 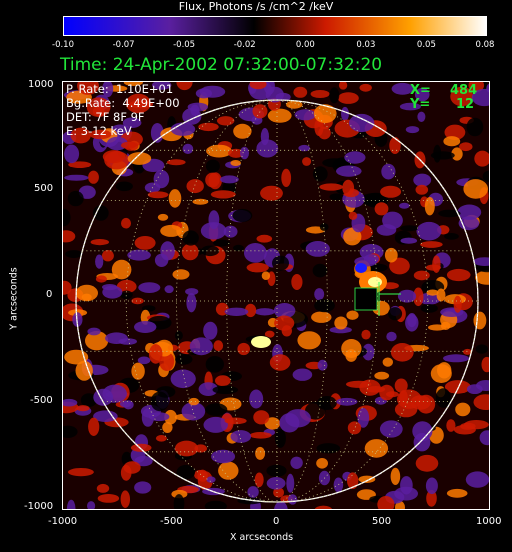 What do you see at coordinates (221, 65) in the screenshot?
I see `time-label: Time: 24-Apr-2002 07:32:00-07:32:20` at bounding box center [221, 65].